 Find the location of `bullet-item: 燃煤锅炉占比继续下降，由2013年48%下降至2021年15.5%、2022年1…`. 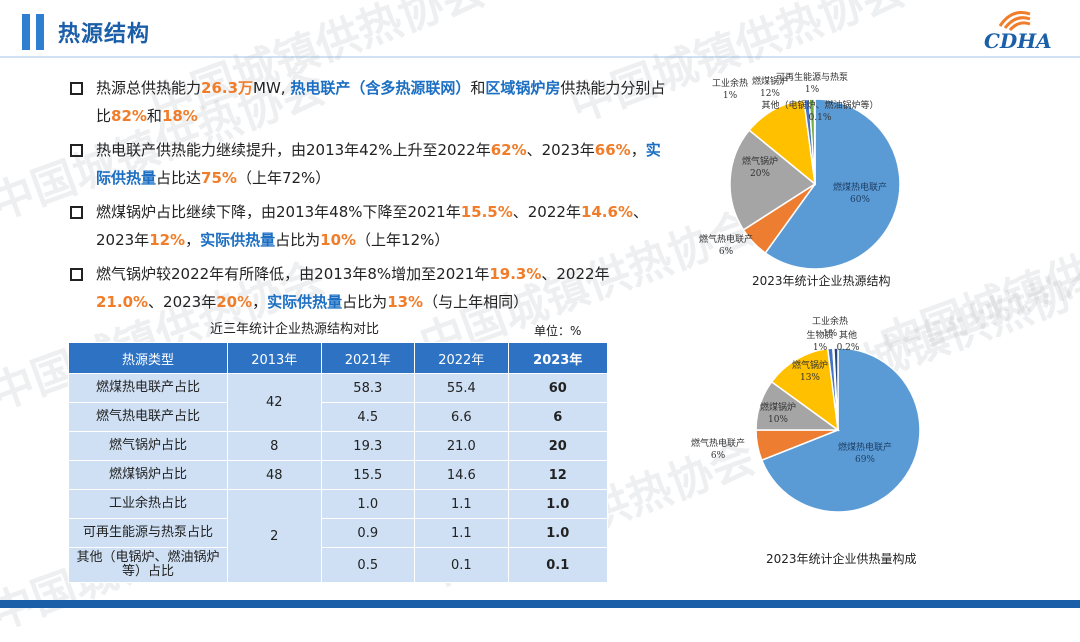

bullet-item: 燃煤锅炉占比继续下降，由2013年48%下降至2021年15.5%、2022年1… is located at coordinates (370, 226).